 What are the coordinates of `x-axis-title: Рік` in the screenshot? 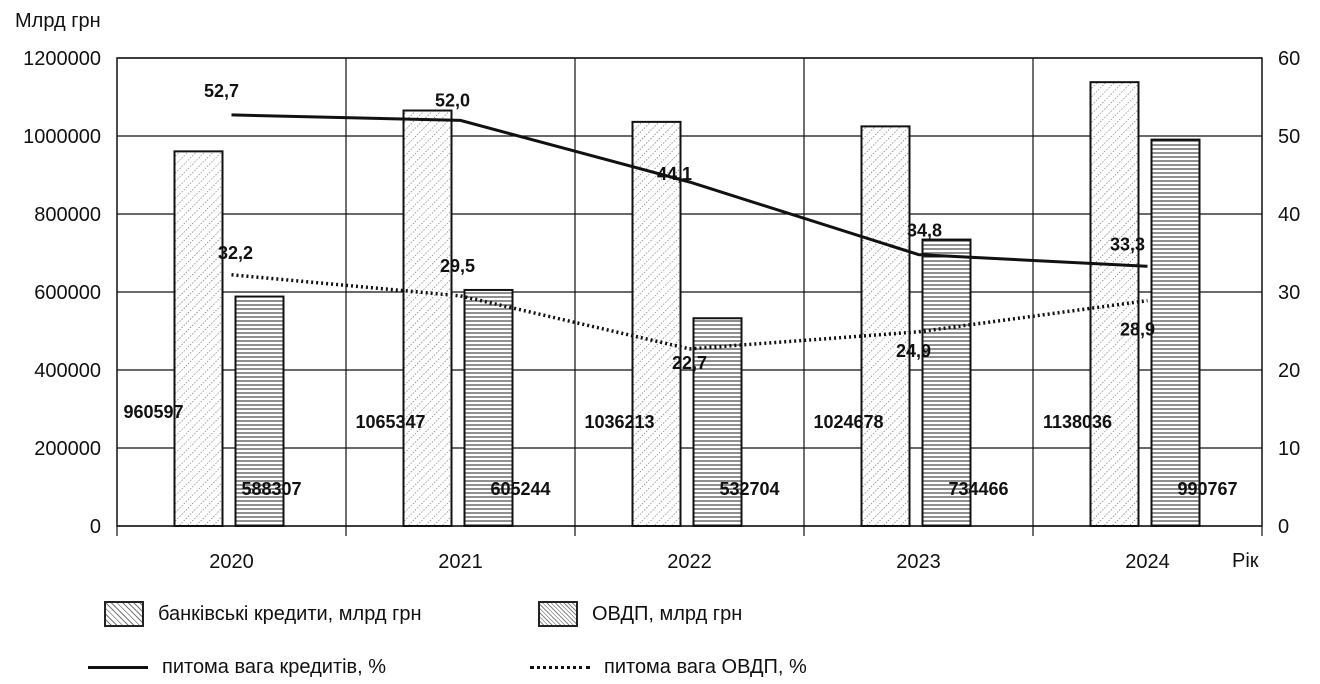 It's located at (1245, 561).